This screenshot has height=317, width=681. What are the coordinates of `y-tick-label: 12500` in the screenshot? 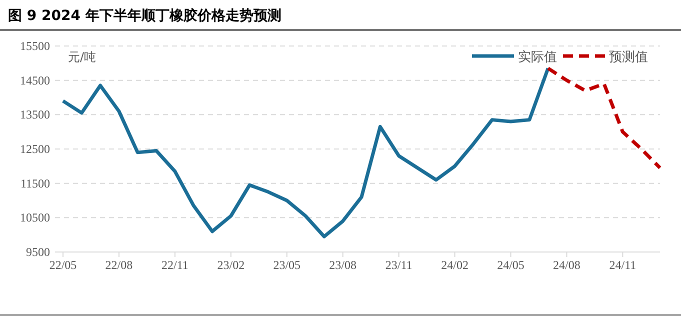 It's located at (35, 149).